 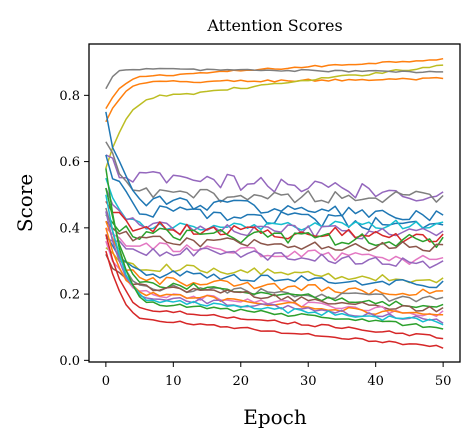 I want to click on x-tick-label: 0, so click(x=106, y=381).